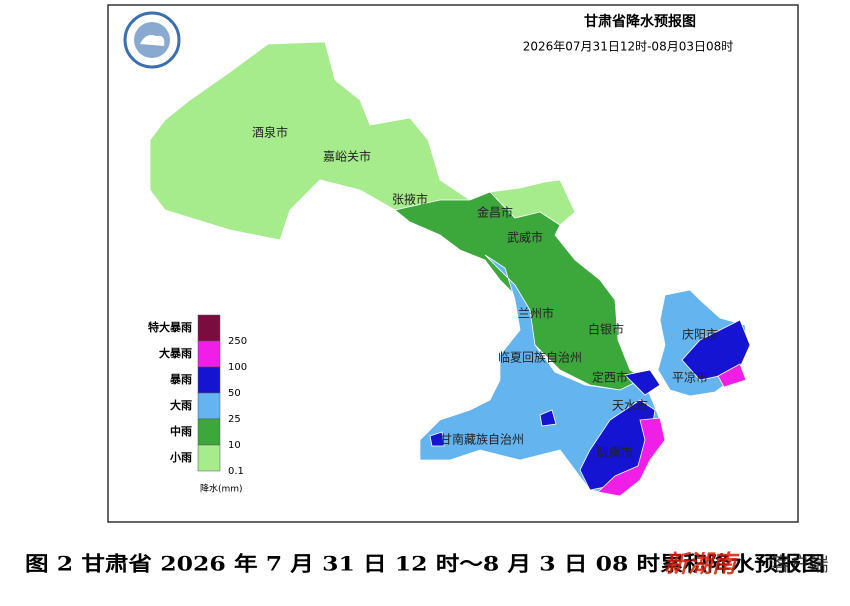  What do you see at coordinates (640, 21) in the screenshot?
I see `map-title: 甘肃省降水预报图` at bounding box center [640, 21].